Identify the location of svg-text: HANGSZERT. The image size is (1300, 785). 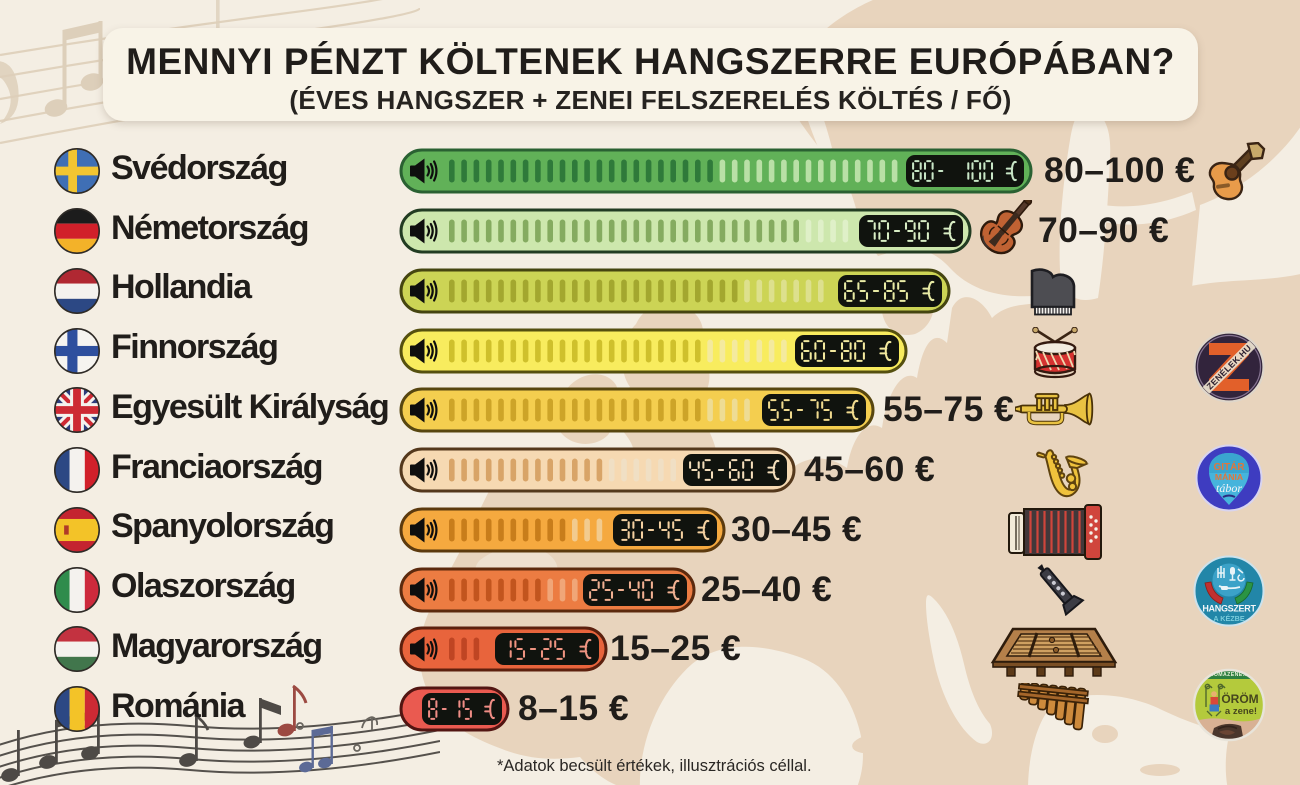
(1229, 609).